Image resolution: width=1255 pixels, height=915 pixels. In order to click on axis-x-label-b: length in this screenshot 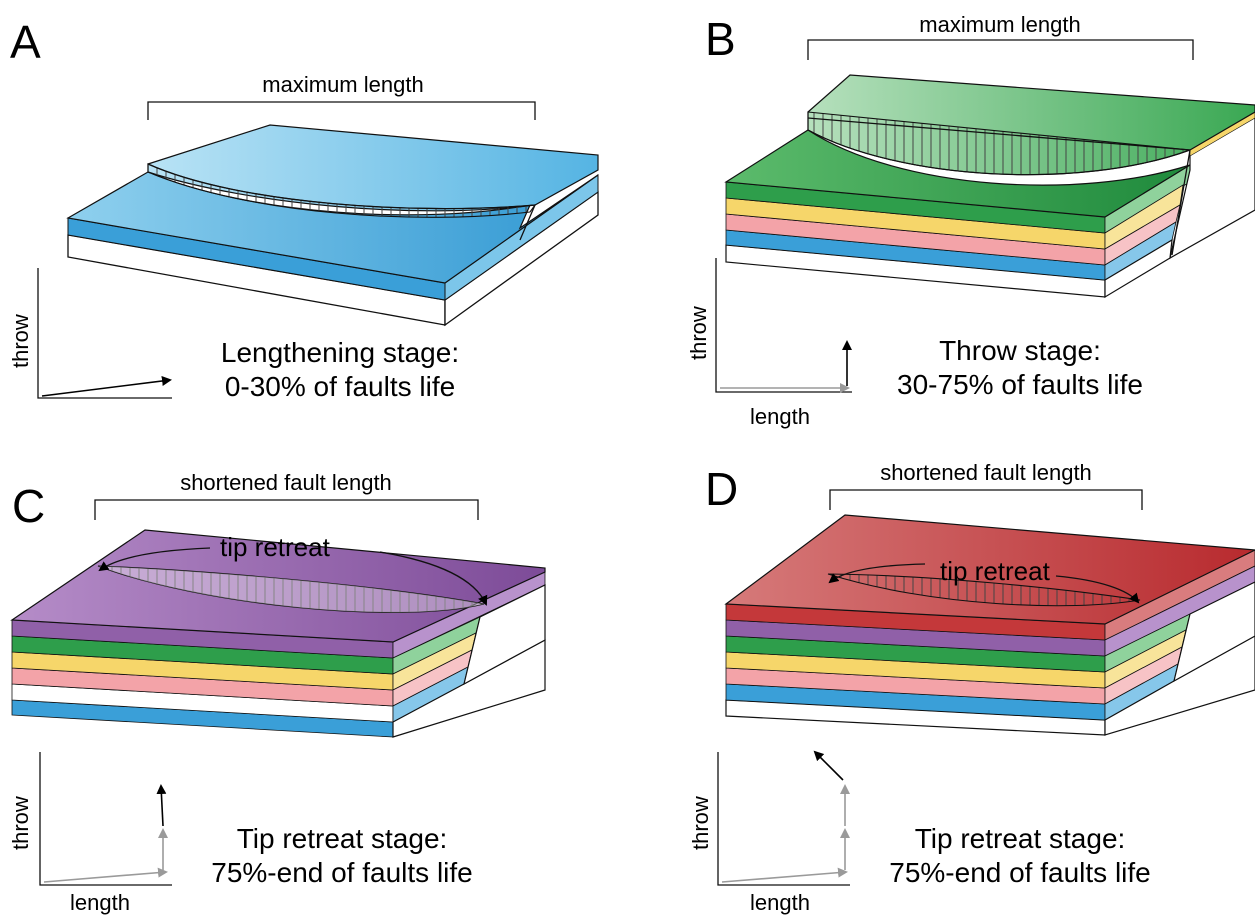, I will do `click(780, 416)`.